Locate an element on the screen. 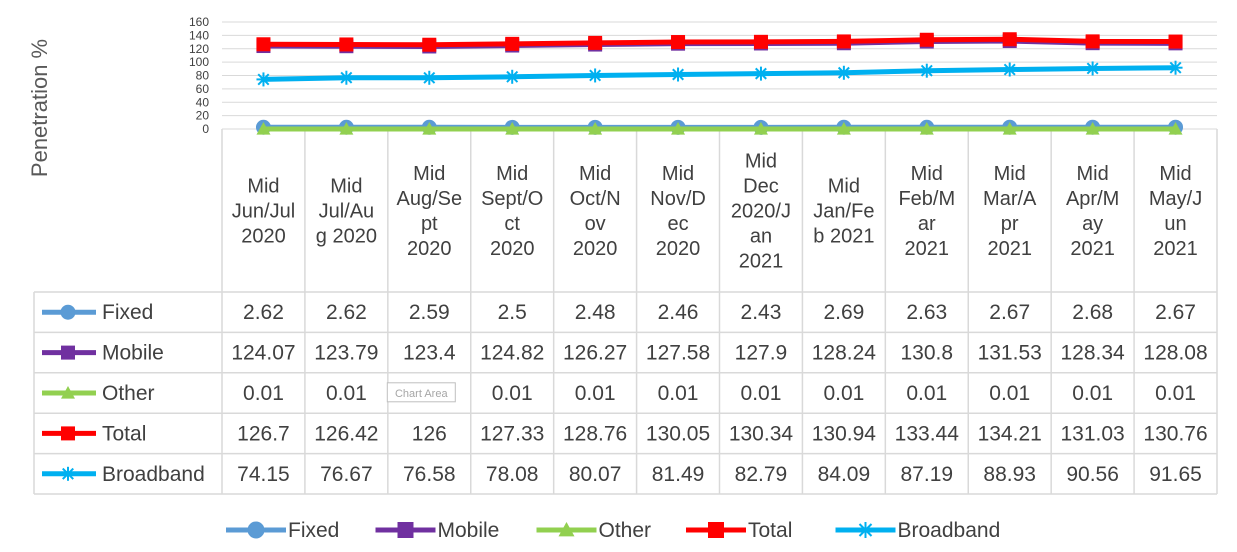  chart-area-tooltip: Chart Area is located at coordinates (421, 394).